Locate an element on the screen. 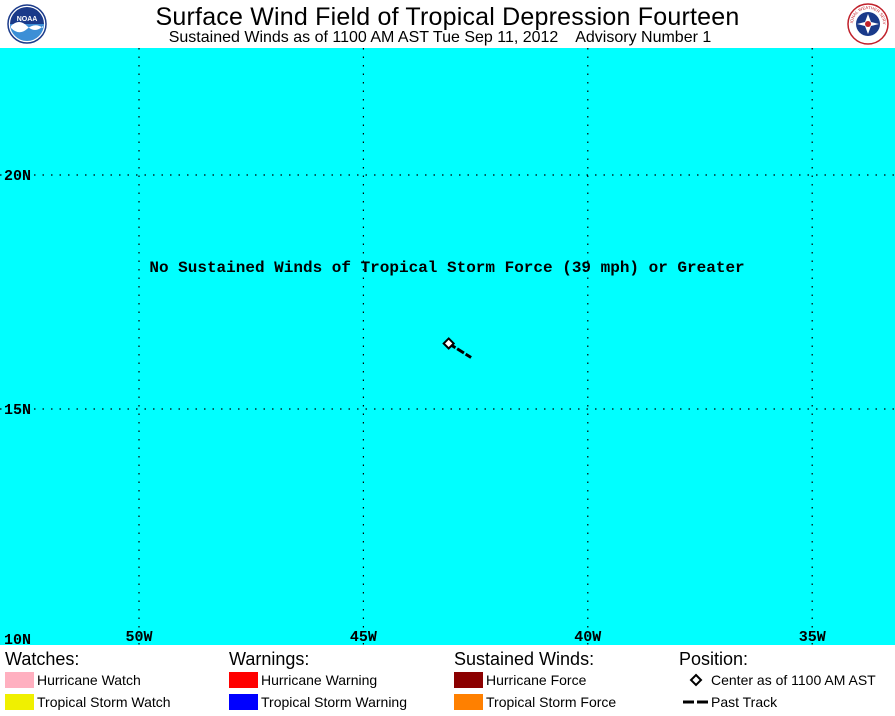 The width and height of the screenshot is (895, 716). hurricane-watch-swatch is located at coordinates (19, 680).